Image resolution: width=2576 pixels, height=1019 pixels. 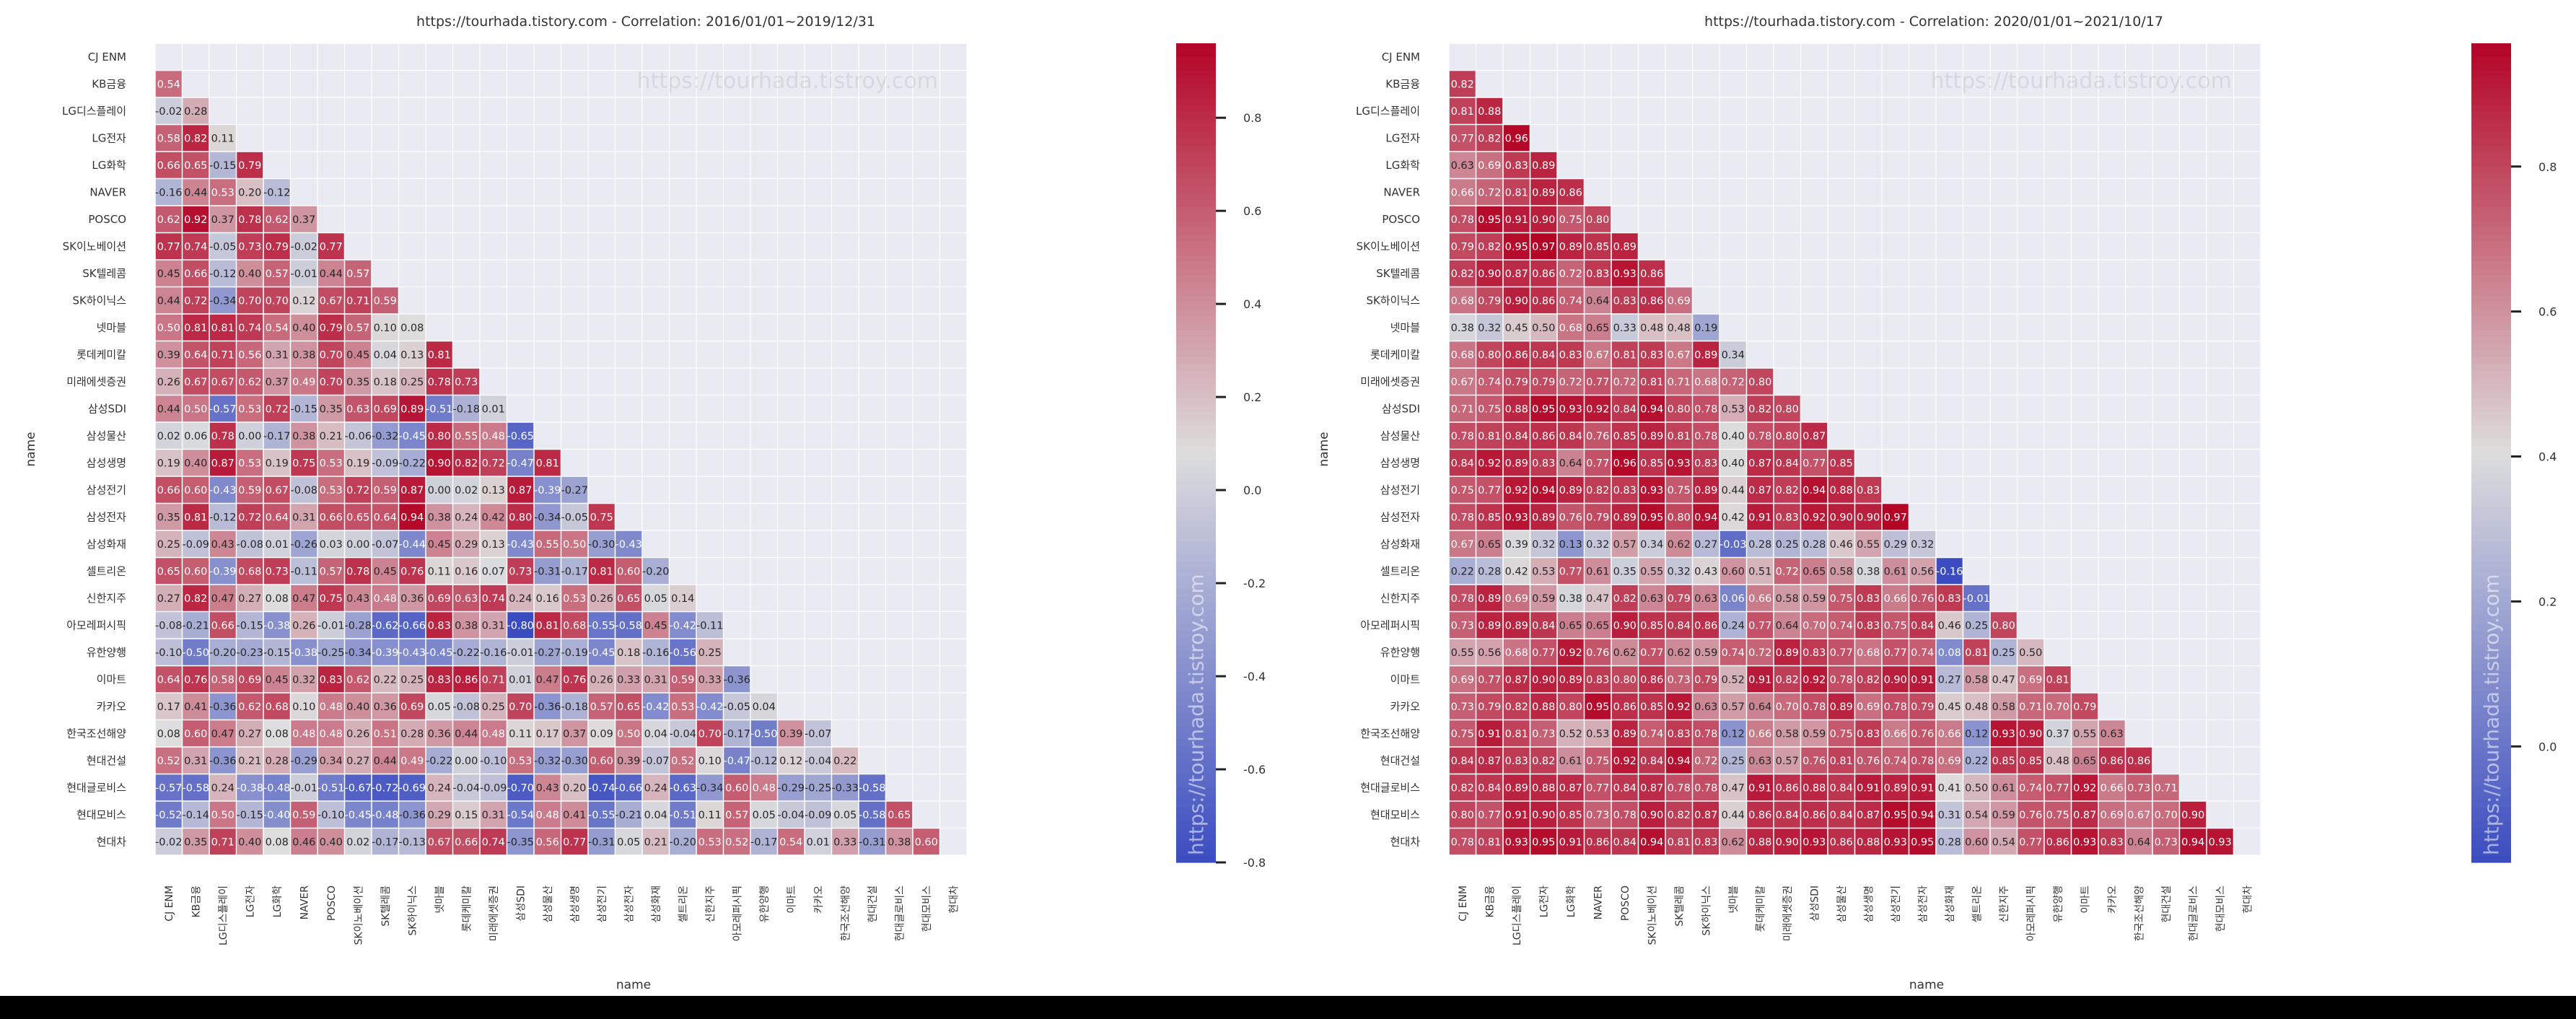 I want to click on x-tick-label: 현대건설, so click(x=2167, y=904).